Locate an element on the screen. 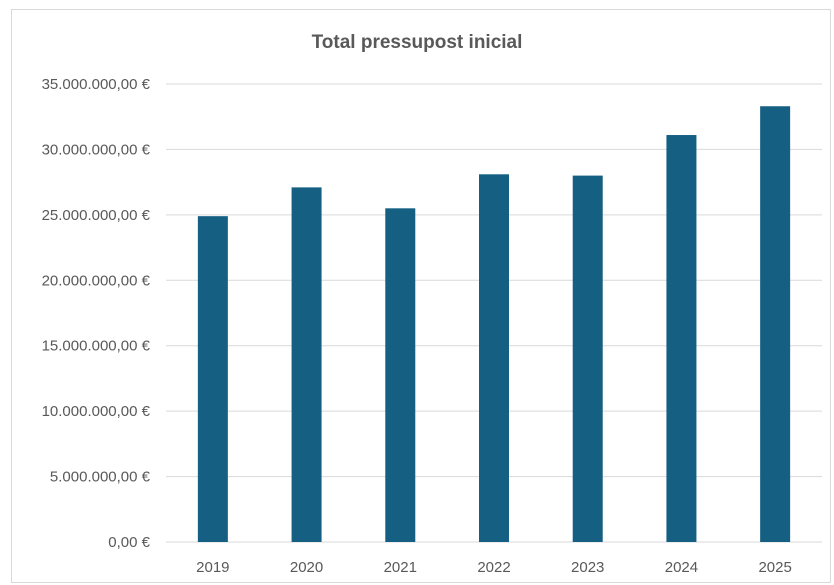 This screenshot has width=834, height=585. bar-2023 is located at coordinates (587, 358).